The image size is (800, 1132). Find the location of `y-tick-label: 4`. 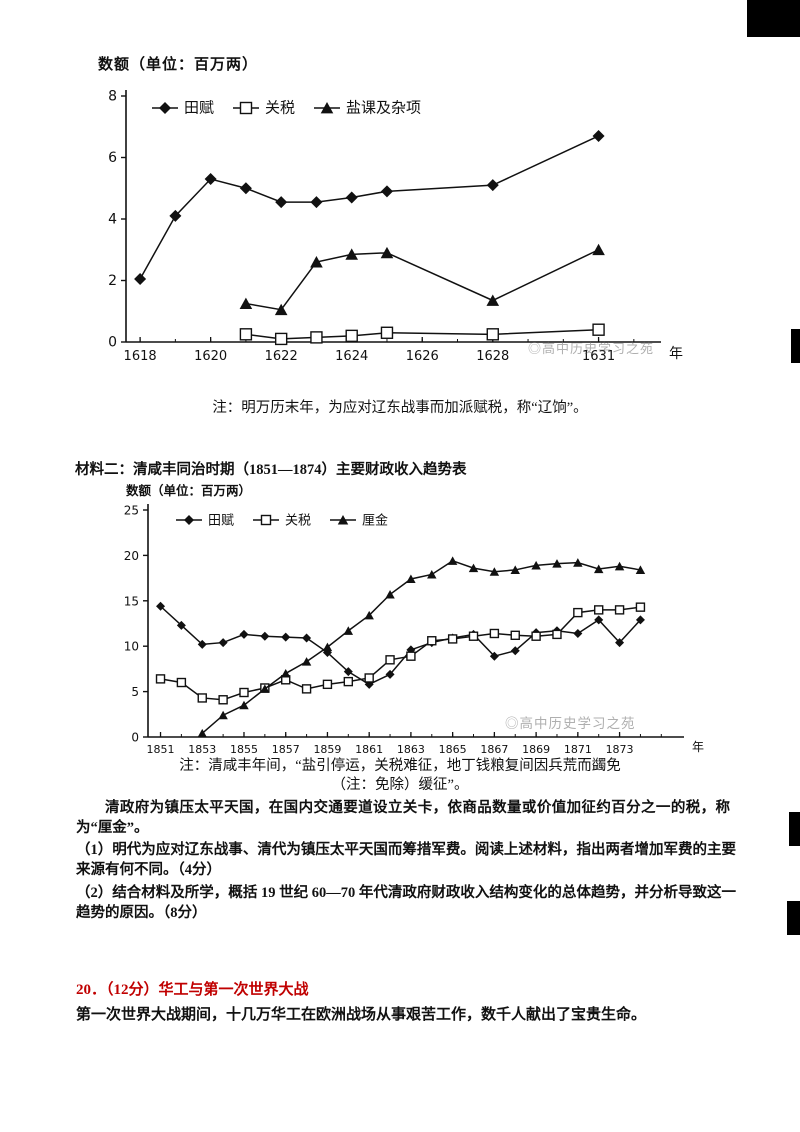

y-tick-label: 4 is located at coordinates (112, 220).